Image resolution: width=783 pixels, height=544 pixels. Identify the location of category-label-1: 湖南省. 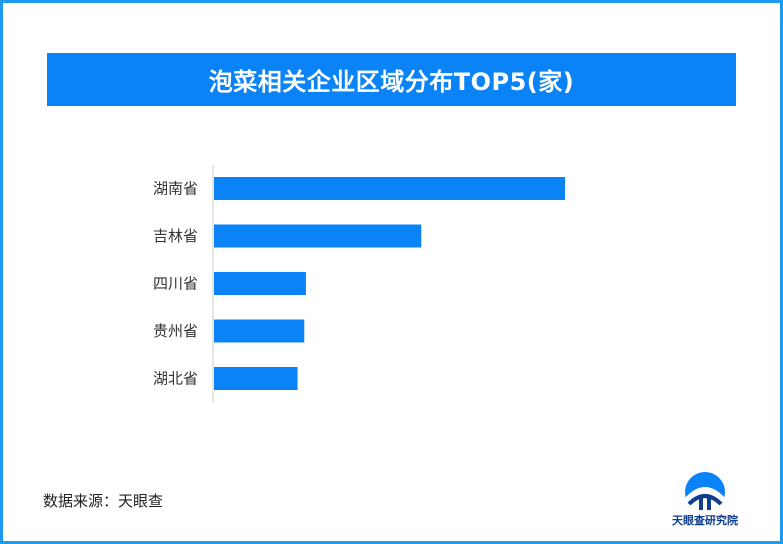
(175, 189).